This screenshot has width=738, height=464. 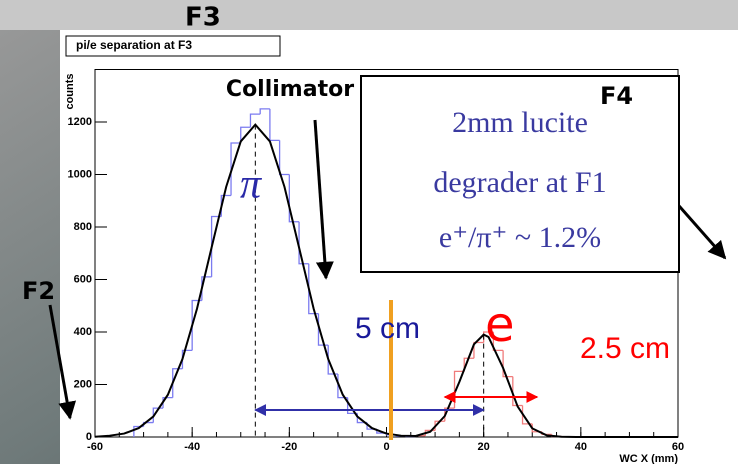 What do you see at coordinates (290, 89) in the screenshot?
I see `annotation: Collimator` at bounding box center [290, 89].